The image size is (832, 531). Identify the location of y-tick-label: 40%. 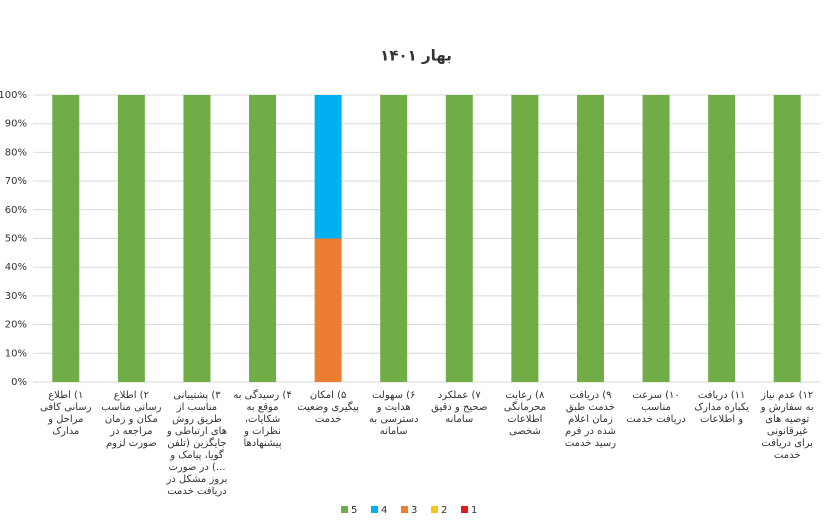
(16, 267).